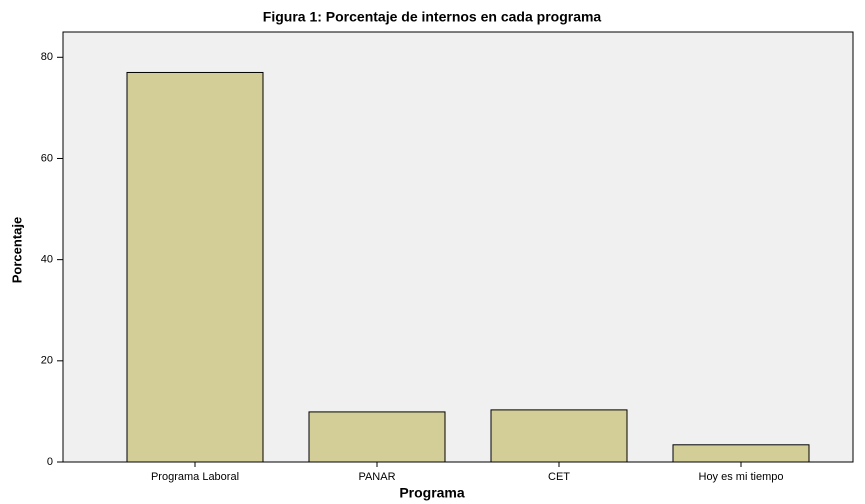 The width and height of the screenshot is (865, 504). I want to click on x-tick-label: Programa Laboral, so click(195, 477).